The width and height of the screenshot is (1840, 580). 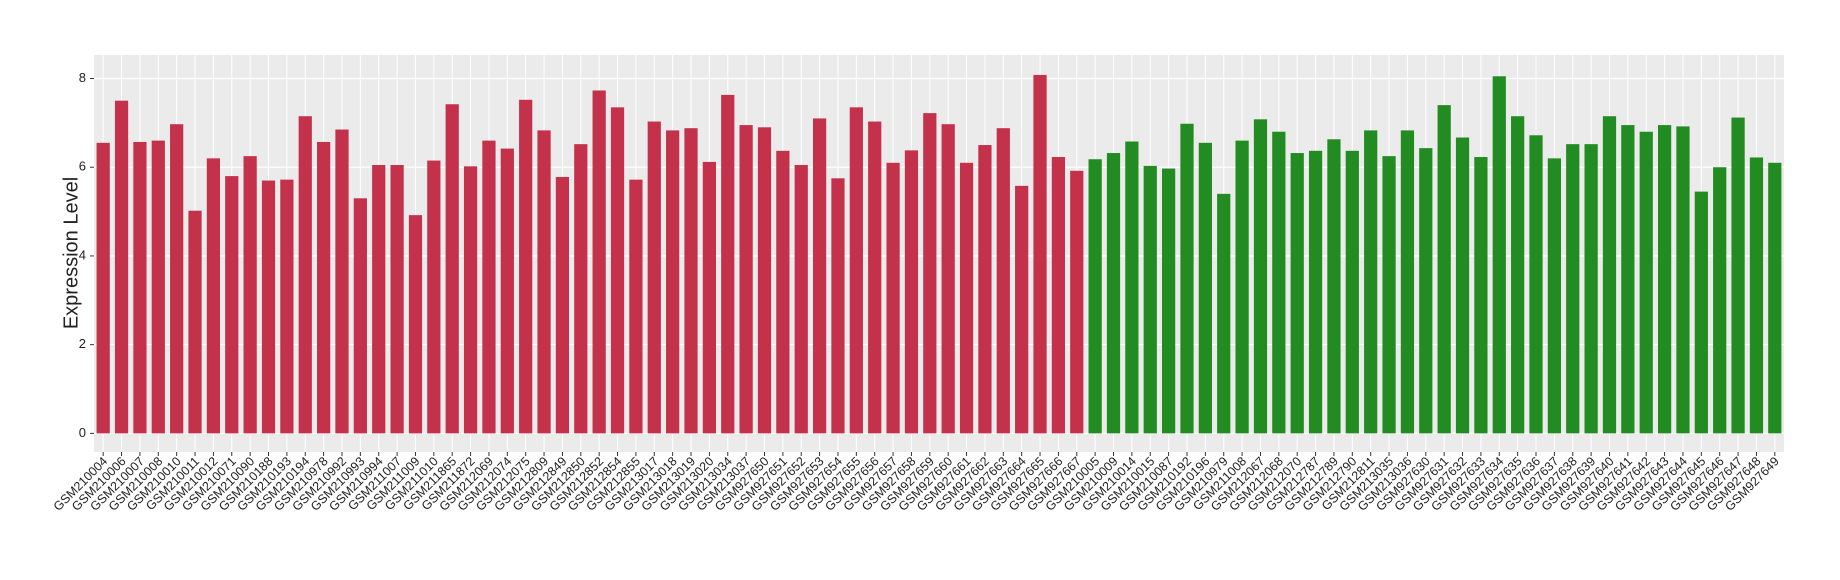 I want to click on y-tick-label: 6, so click(x=82, y=166).